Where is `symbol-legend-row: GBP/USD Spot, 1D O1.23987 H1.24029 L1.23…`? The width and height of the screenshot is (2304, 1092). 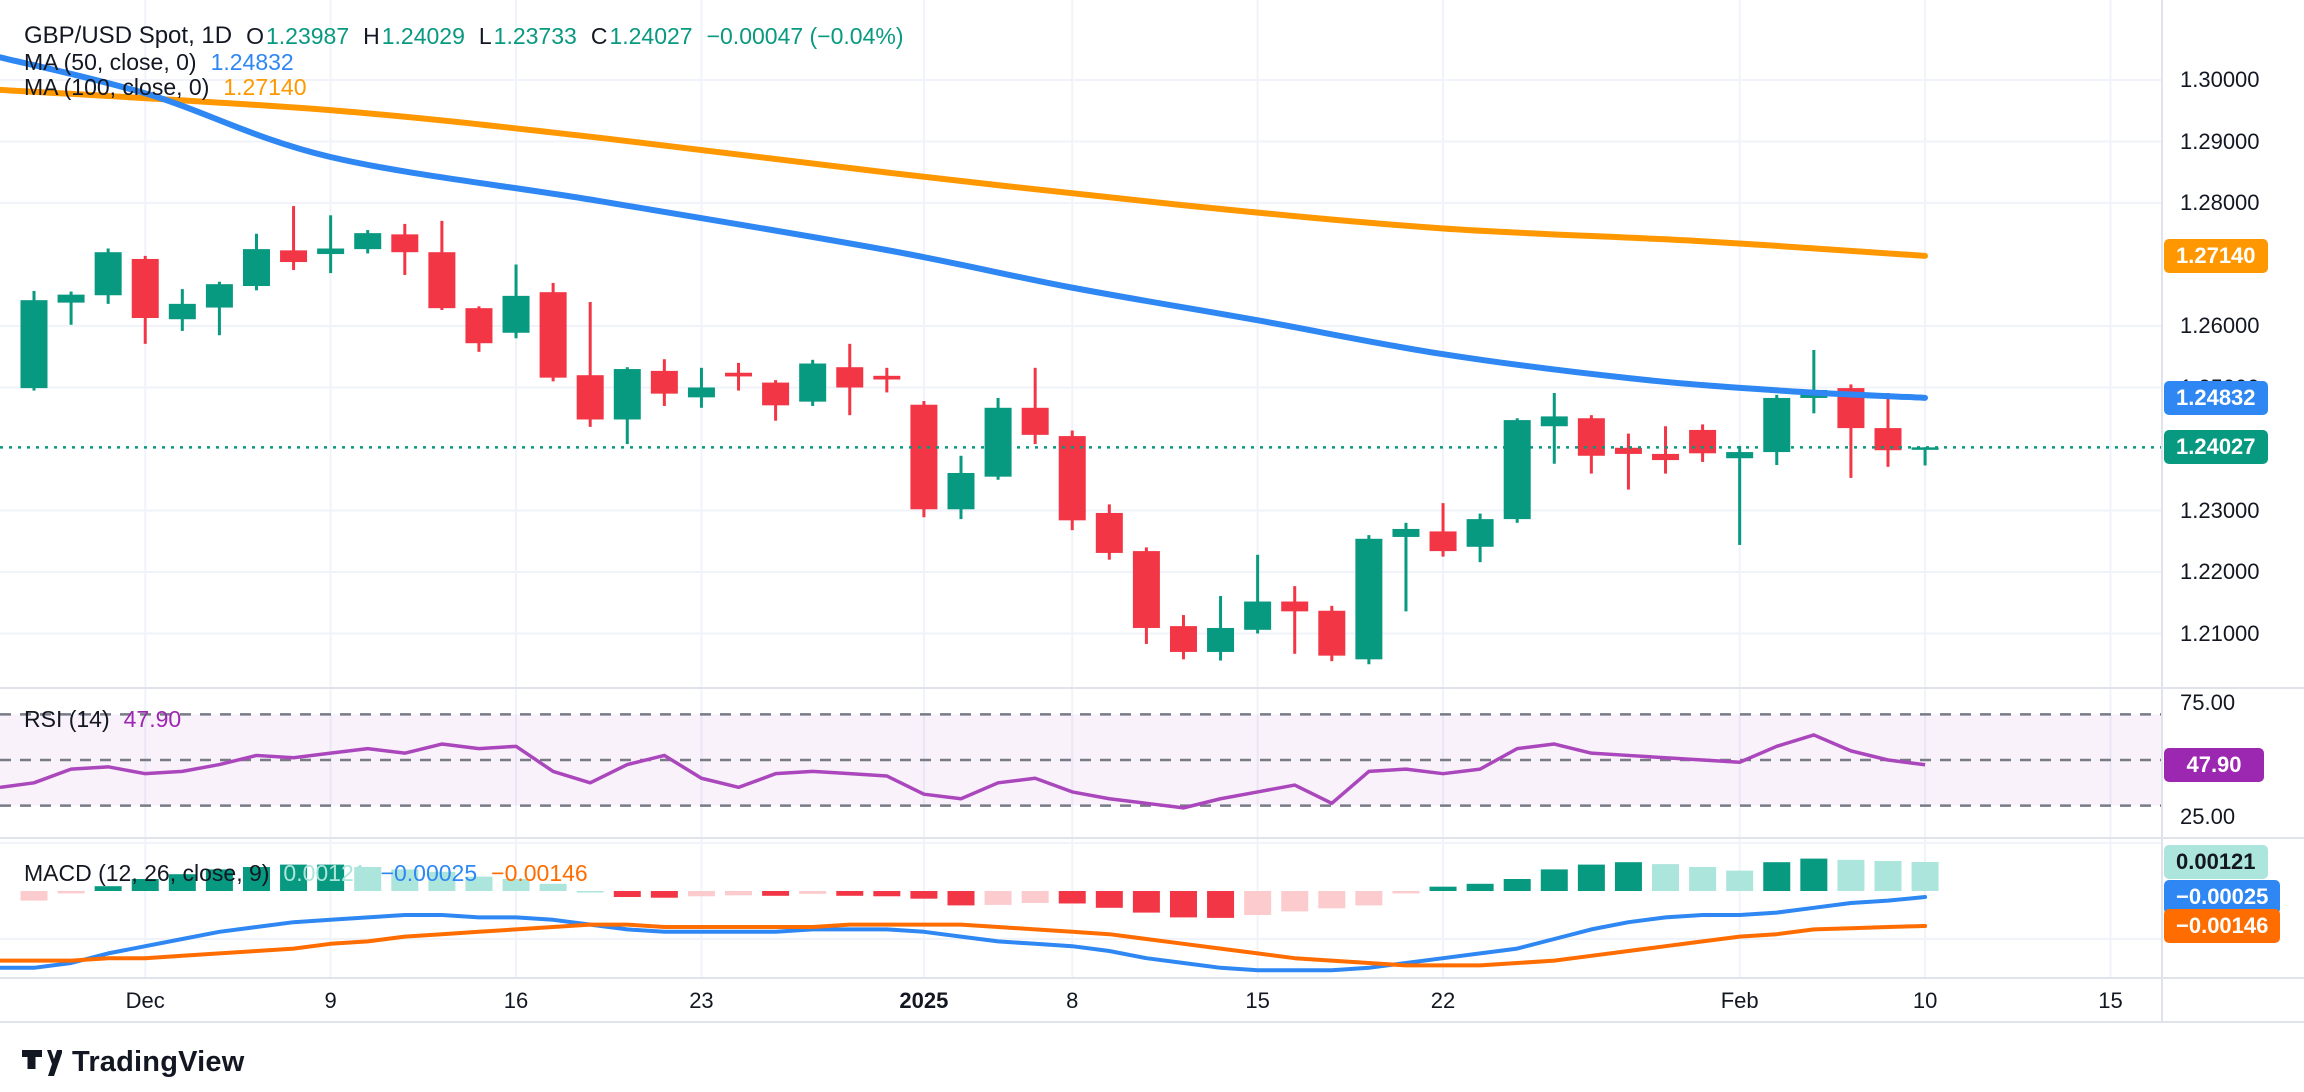
symbol-legend-row: GBP/USD Spot, 1D O1.23987 H1.24029 L1.23… is located at coordinates (464, 36).